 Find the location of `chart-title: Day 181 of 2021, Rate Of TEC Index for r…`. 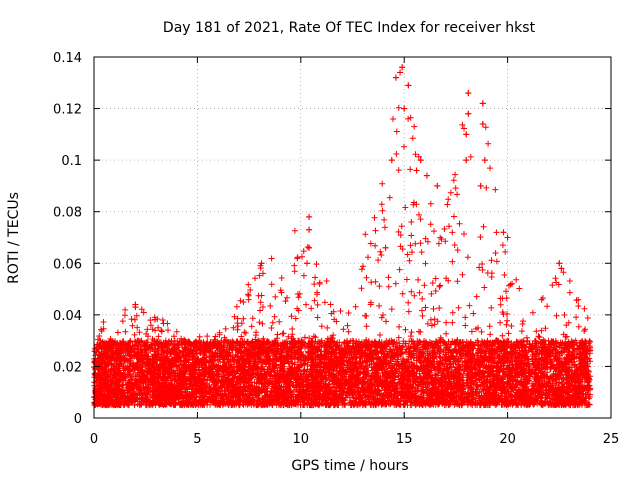

chart-title: Day 181 of 2021, Rate Of TEC Index for r… is located at coordinates (349, 28).